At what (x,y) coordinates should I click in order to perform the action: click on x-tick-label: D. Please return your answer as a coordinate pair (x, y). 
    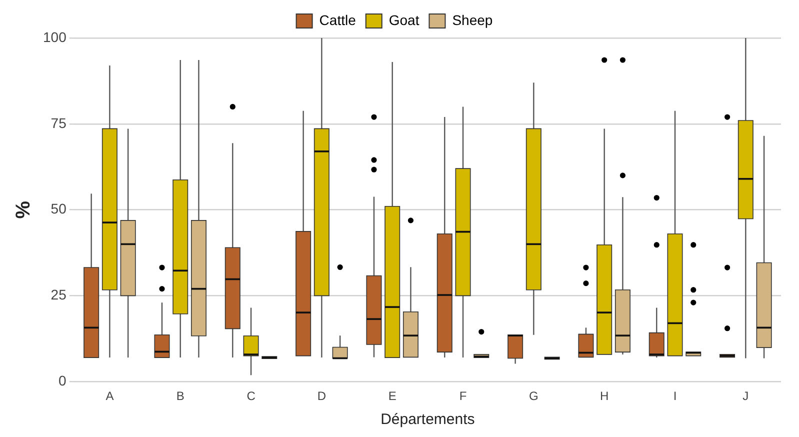
    Looking at the image, I should click on (321, 396).